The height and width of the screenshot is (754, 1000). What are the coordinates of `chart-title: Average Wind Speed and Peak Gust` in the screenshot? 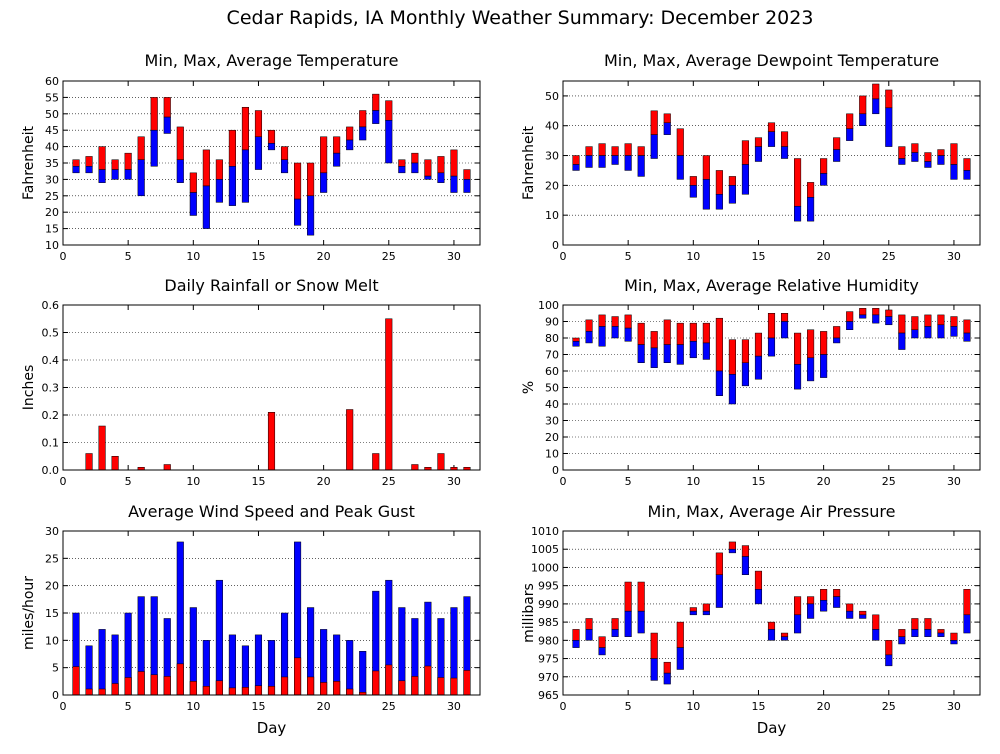 It's located at (271, 511).